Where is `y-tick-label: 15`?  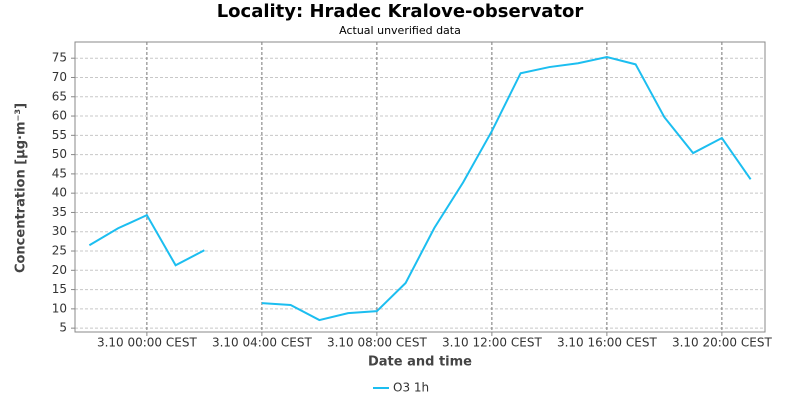 y-tick-label: 15 is located at coordinates (59, 289).